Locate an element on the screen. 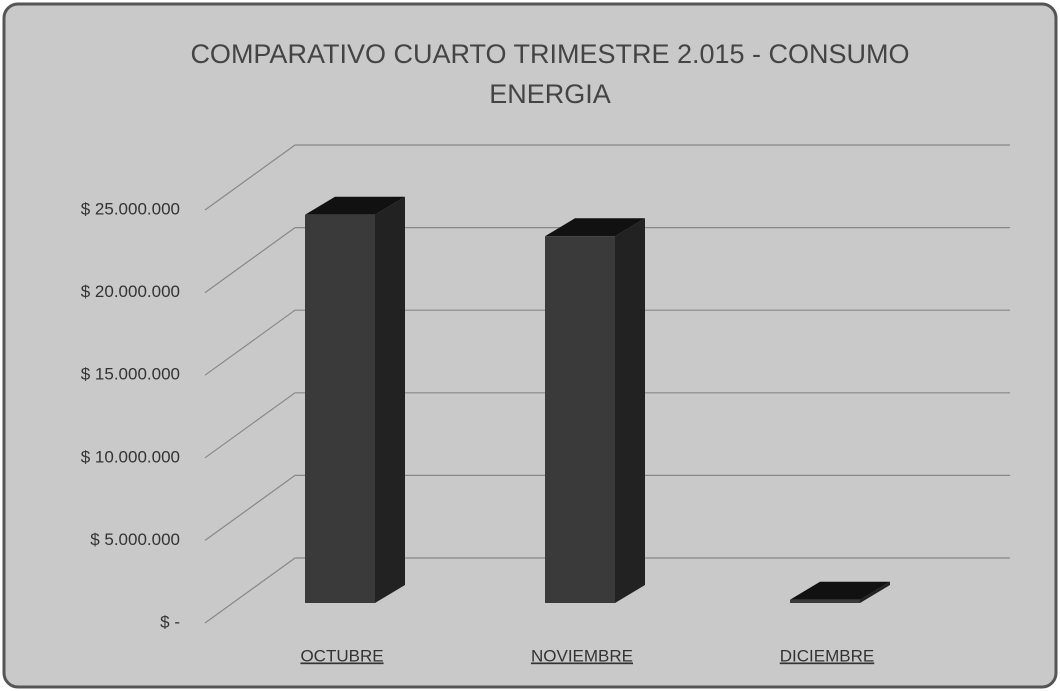 The image size is (1060, 691). y-tick-label: $ 25.000.000 is located at coordinates (130, 208).